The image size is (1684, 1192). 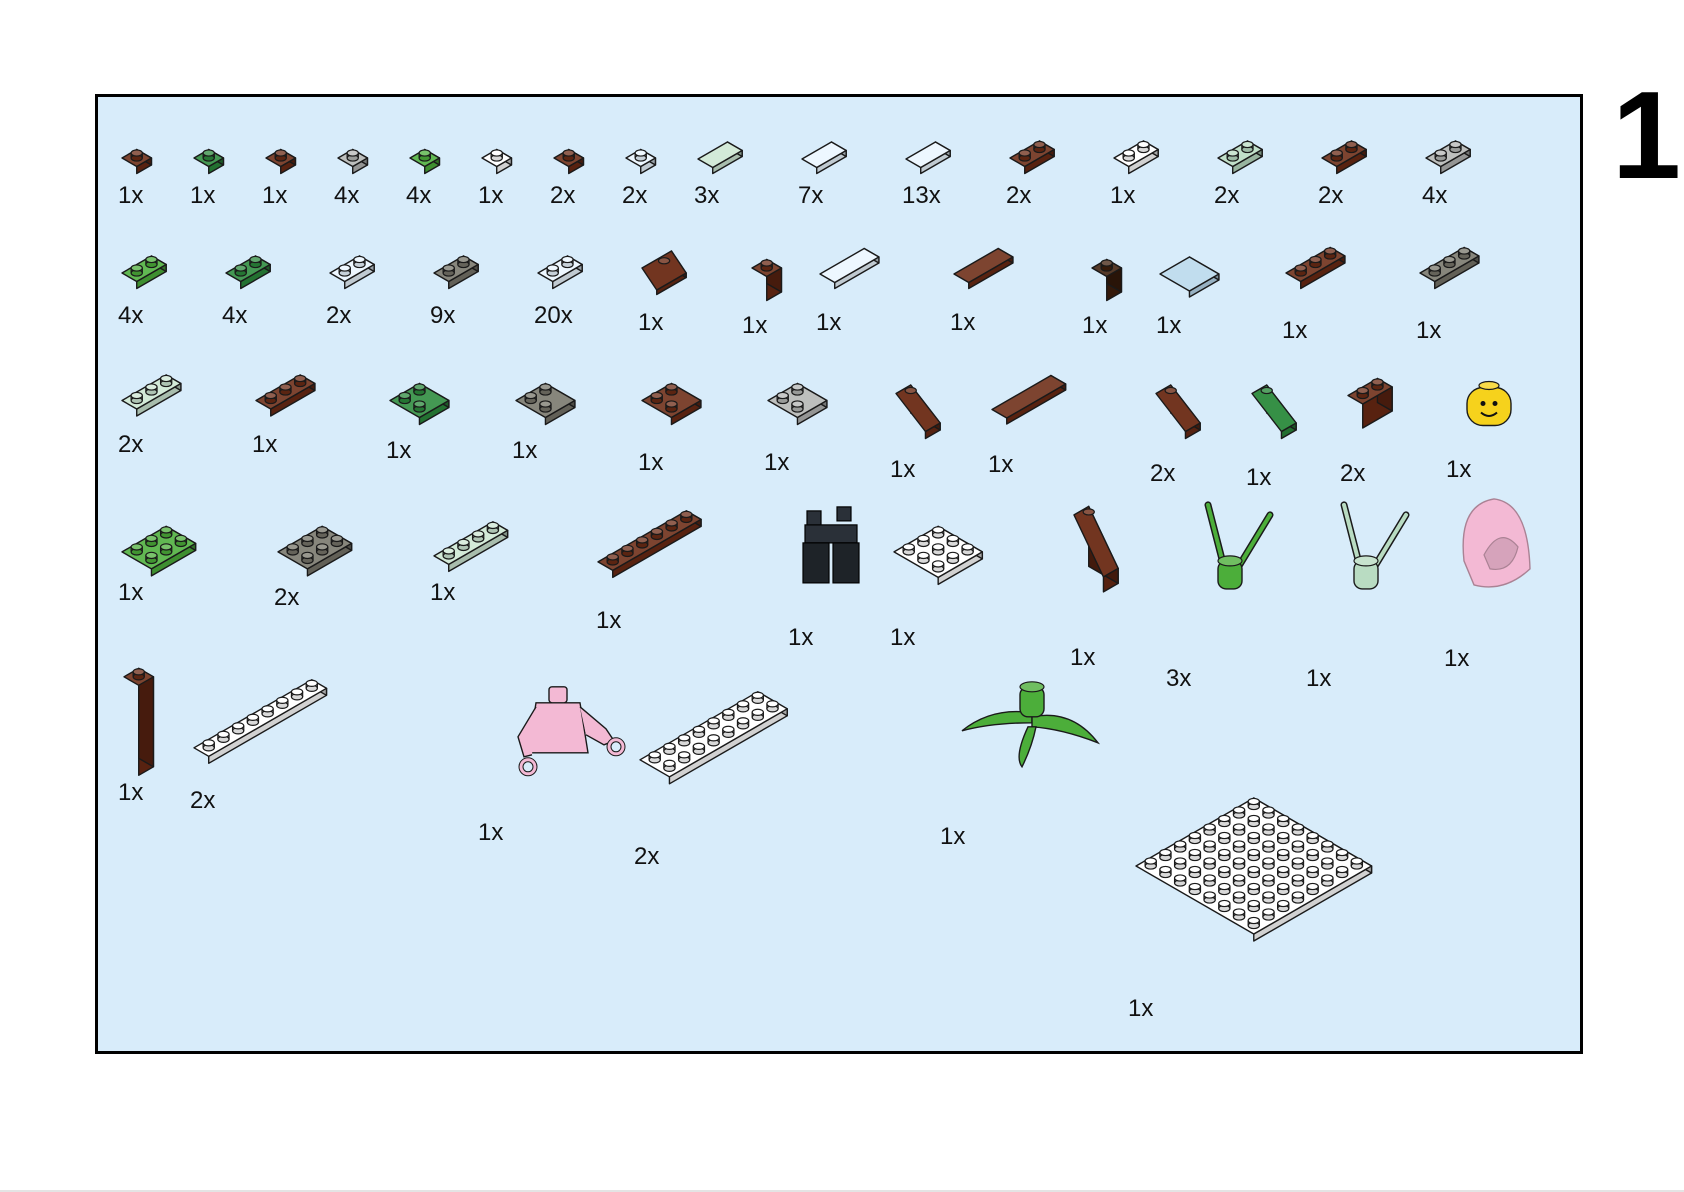 What do you see at coordinates (842, 1191) in the screenshot?
I see `page-bottom-rule` at bounding box center [842, 1191].